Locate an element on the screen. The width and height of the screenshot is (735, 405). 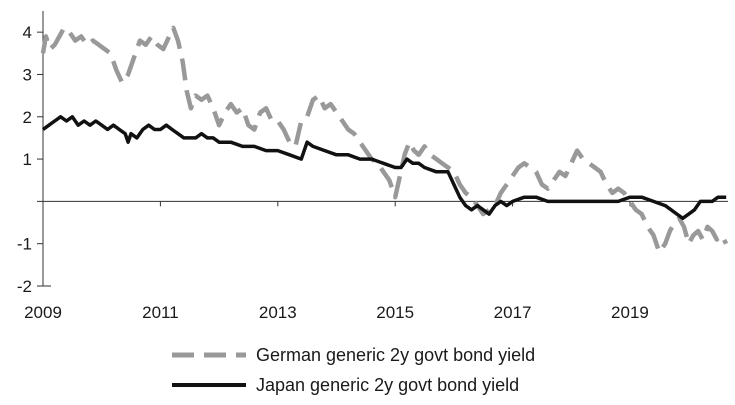
y-tick-label: -2 is located at coordinates (24, 286).